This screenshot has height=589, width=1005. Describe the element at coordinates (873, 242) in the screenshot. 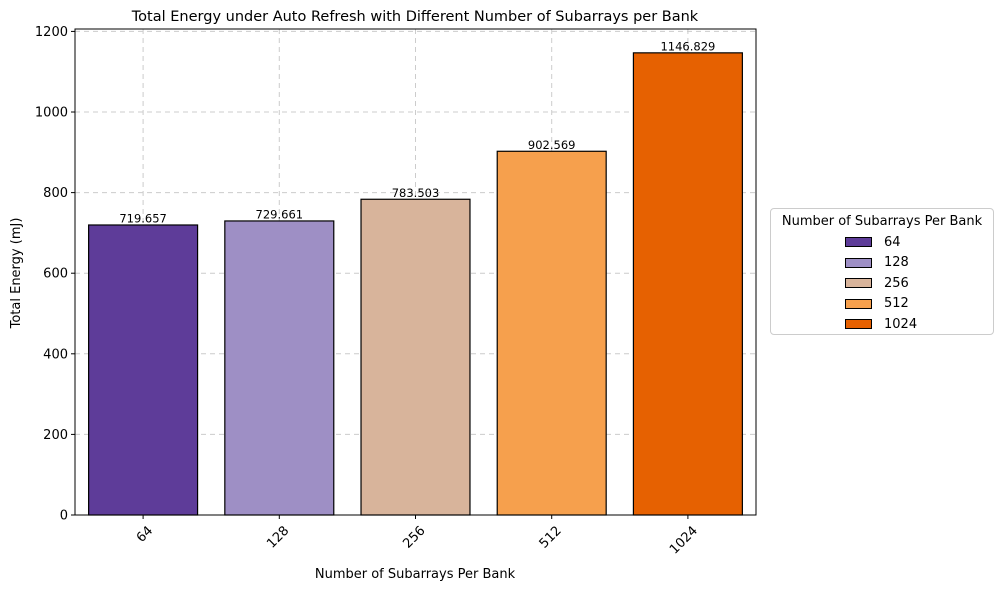

I see `legend-item-64: 64` at that location.